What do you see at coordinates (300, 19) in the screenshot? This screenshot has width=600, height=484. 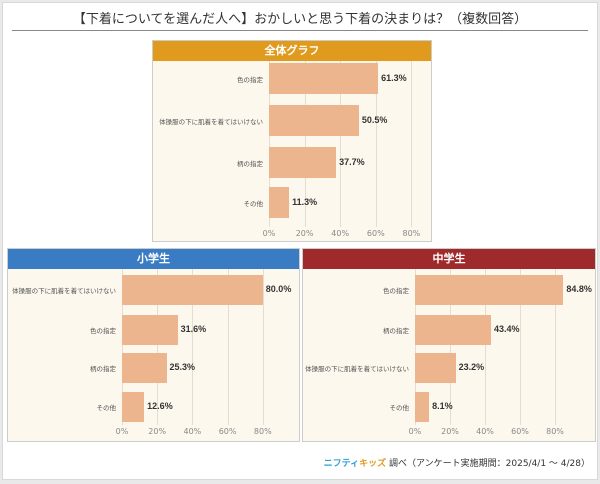 I see `page-title: 【下着についてを選んだ人へ】おかしいと思う下着の決まりは？（複数回答）` at bounding box center [300, 19].